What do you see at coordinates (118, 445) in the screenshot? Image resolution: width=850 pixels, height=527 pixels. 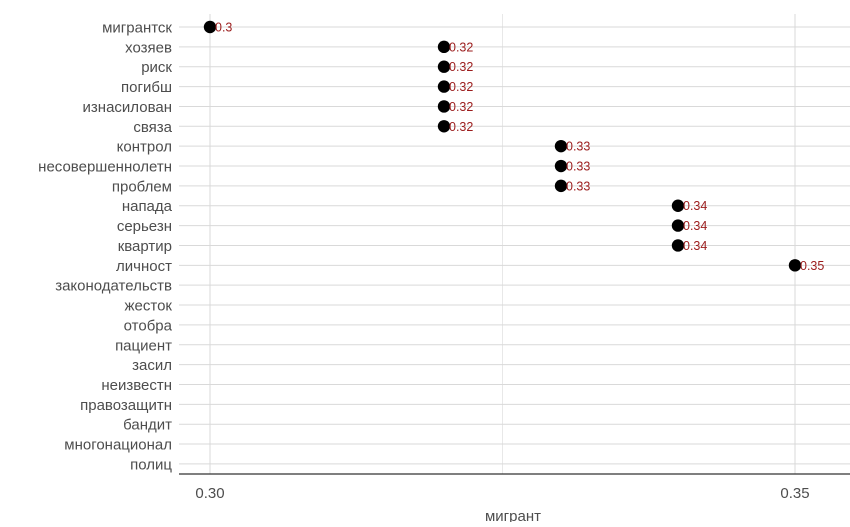 I see `category-label: многонационал` at bounding box center [118, 445].